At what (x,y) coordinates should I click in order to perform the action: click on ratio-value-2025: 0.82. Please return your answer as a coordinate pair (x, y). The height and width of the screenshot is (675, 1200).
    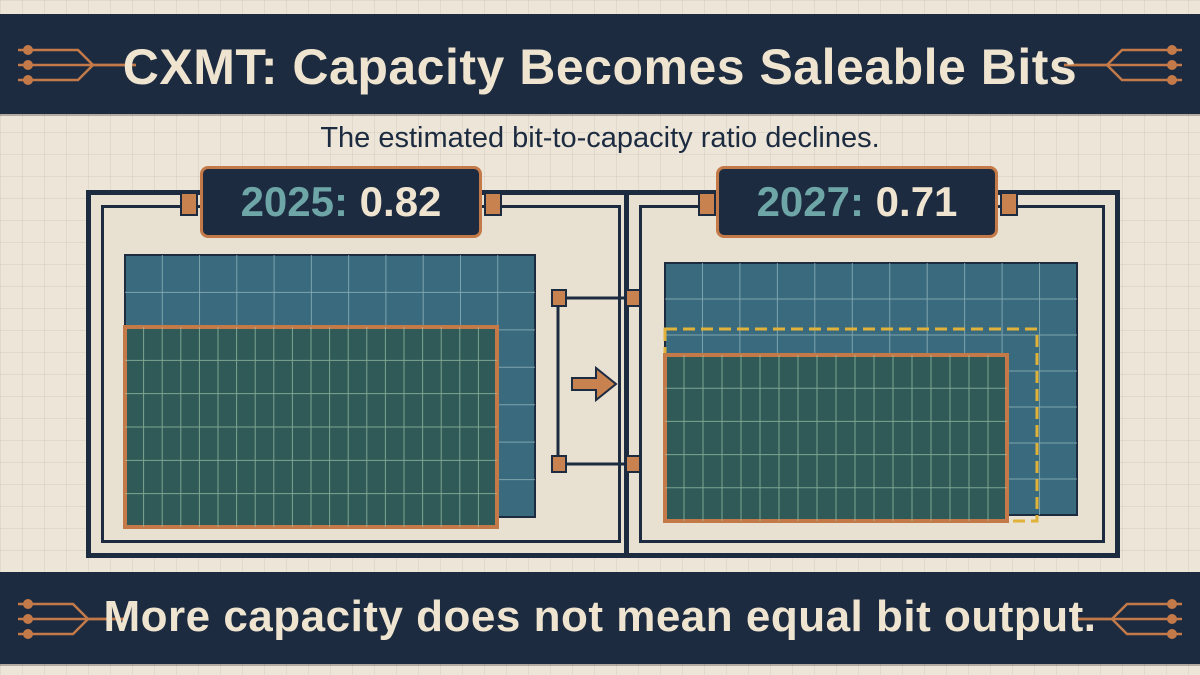
    Looking at the image, I should click on (400, 201).